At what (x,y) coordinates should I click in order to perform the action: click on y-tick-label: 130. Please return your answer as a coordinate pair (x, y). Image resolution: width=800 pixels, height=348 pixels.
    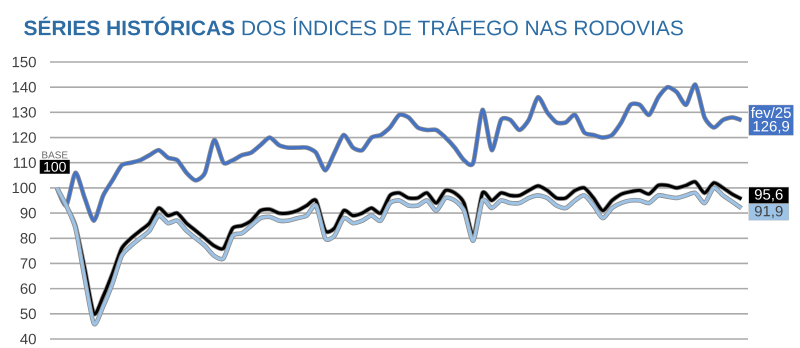
    Looking at the image, I should click on (24, 112).